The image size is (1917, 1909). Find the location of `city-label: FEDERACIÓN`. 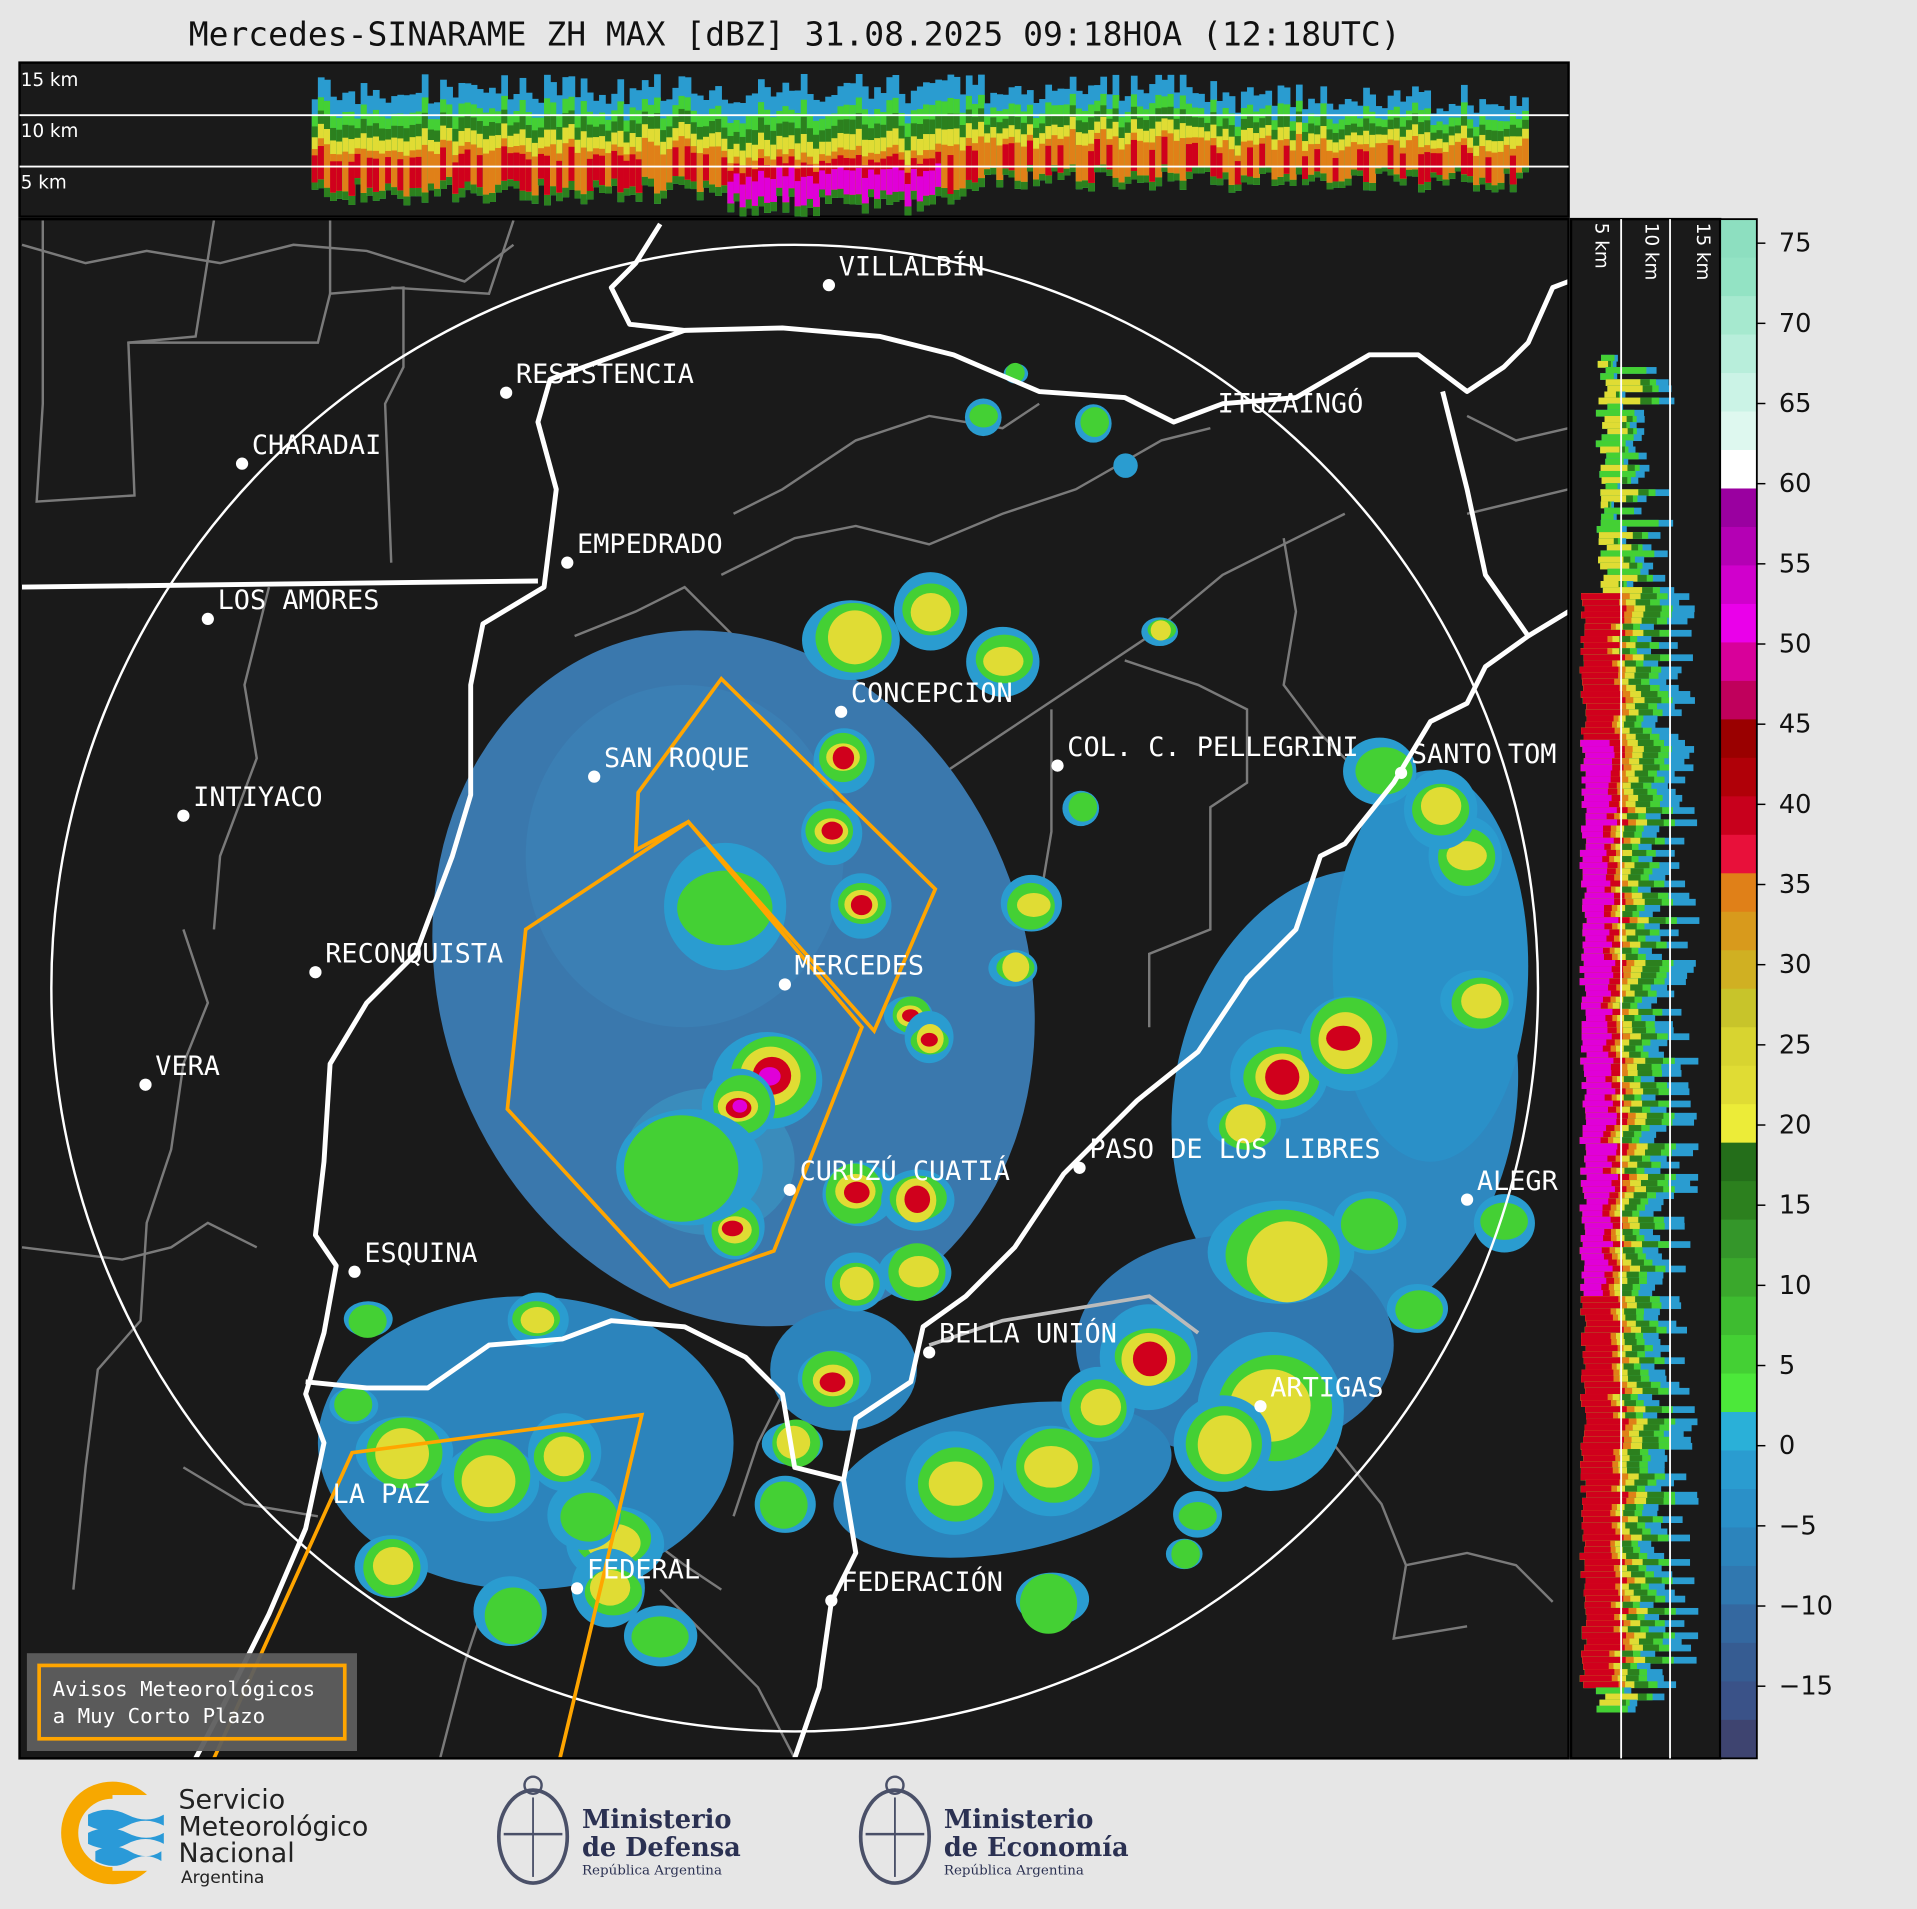

city-label: FEDERACIÓN is located at coordinates (922, 1582).